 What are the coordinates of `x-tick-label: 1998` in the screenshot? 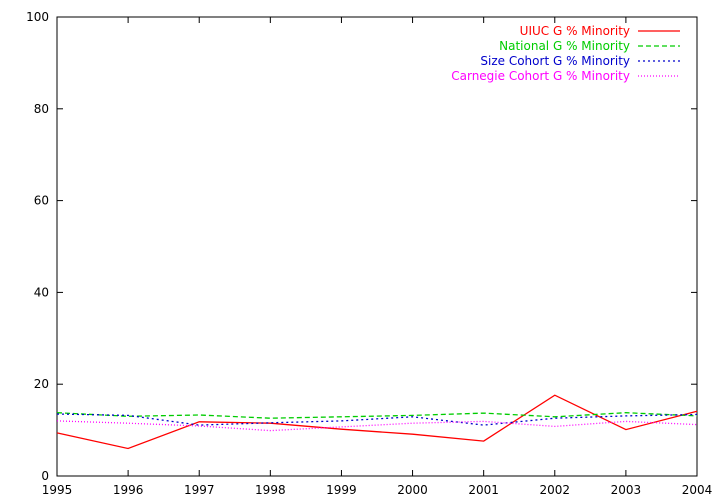 It's located at (270, 490).